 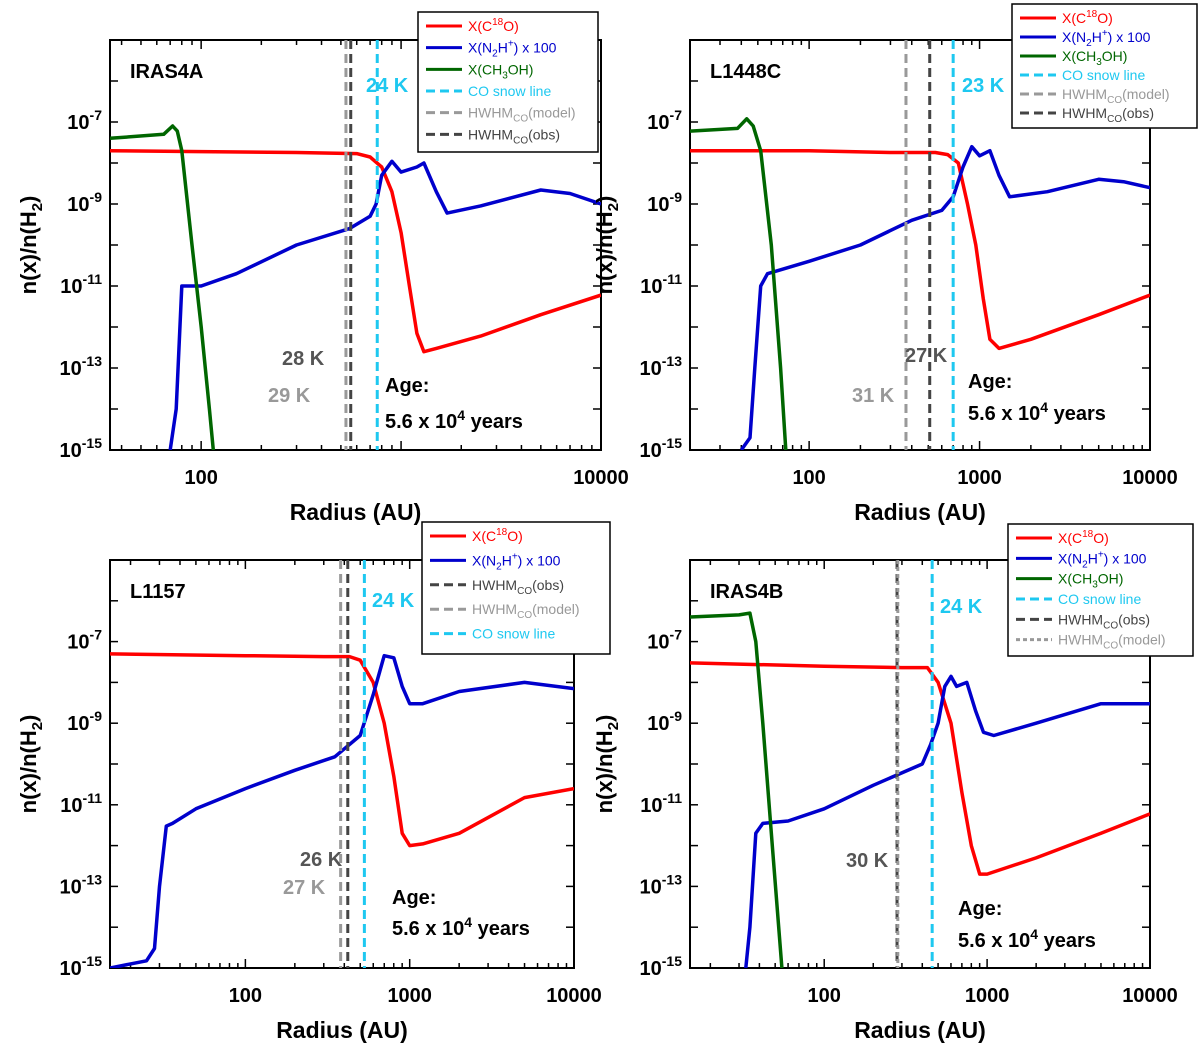 What do you see at coordinates (166, 72) in the screenshot?
I see `panel-title: IRAS4A` at bounding box center [166, 72].